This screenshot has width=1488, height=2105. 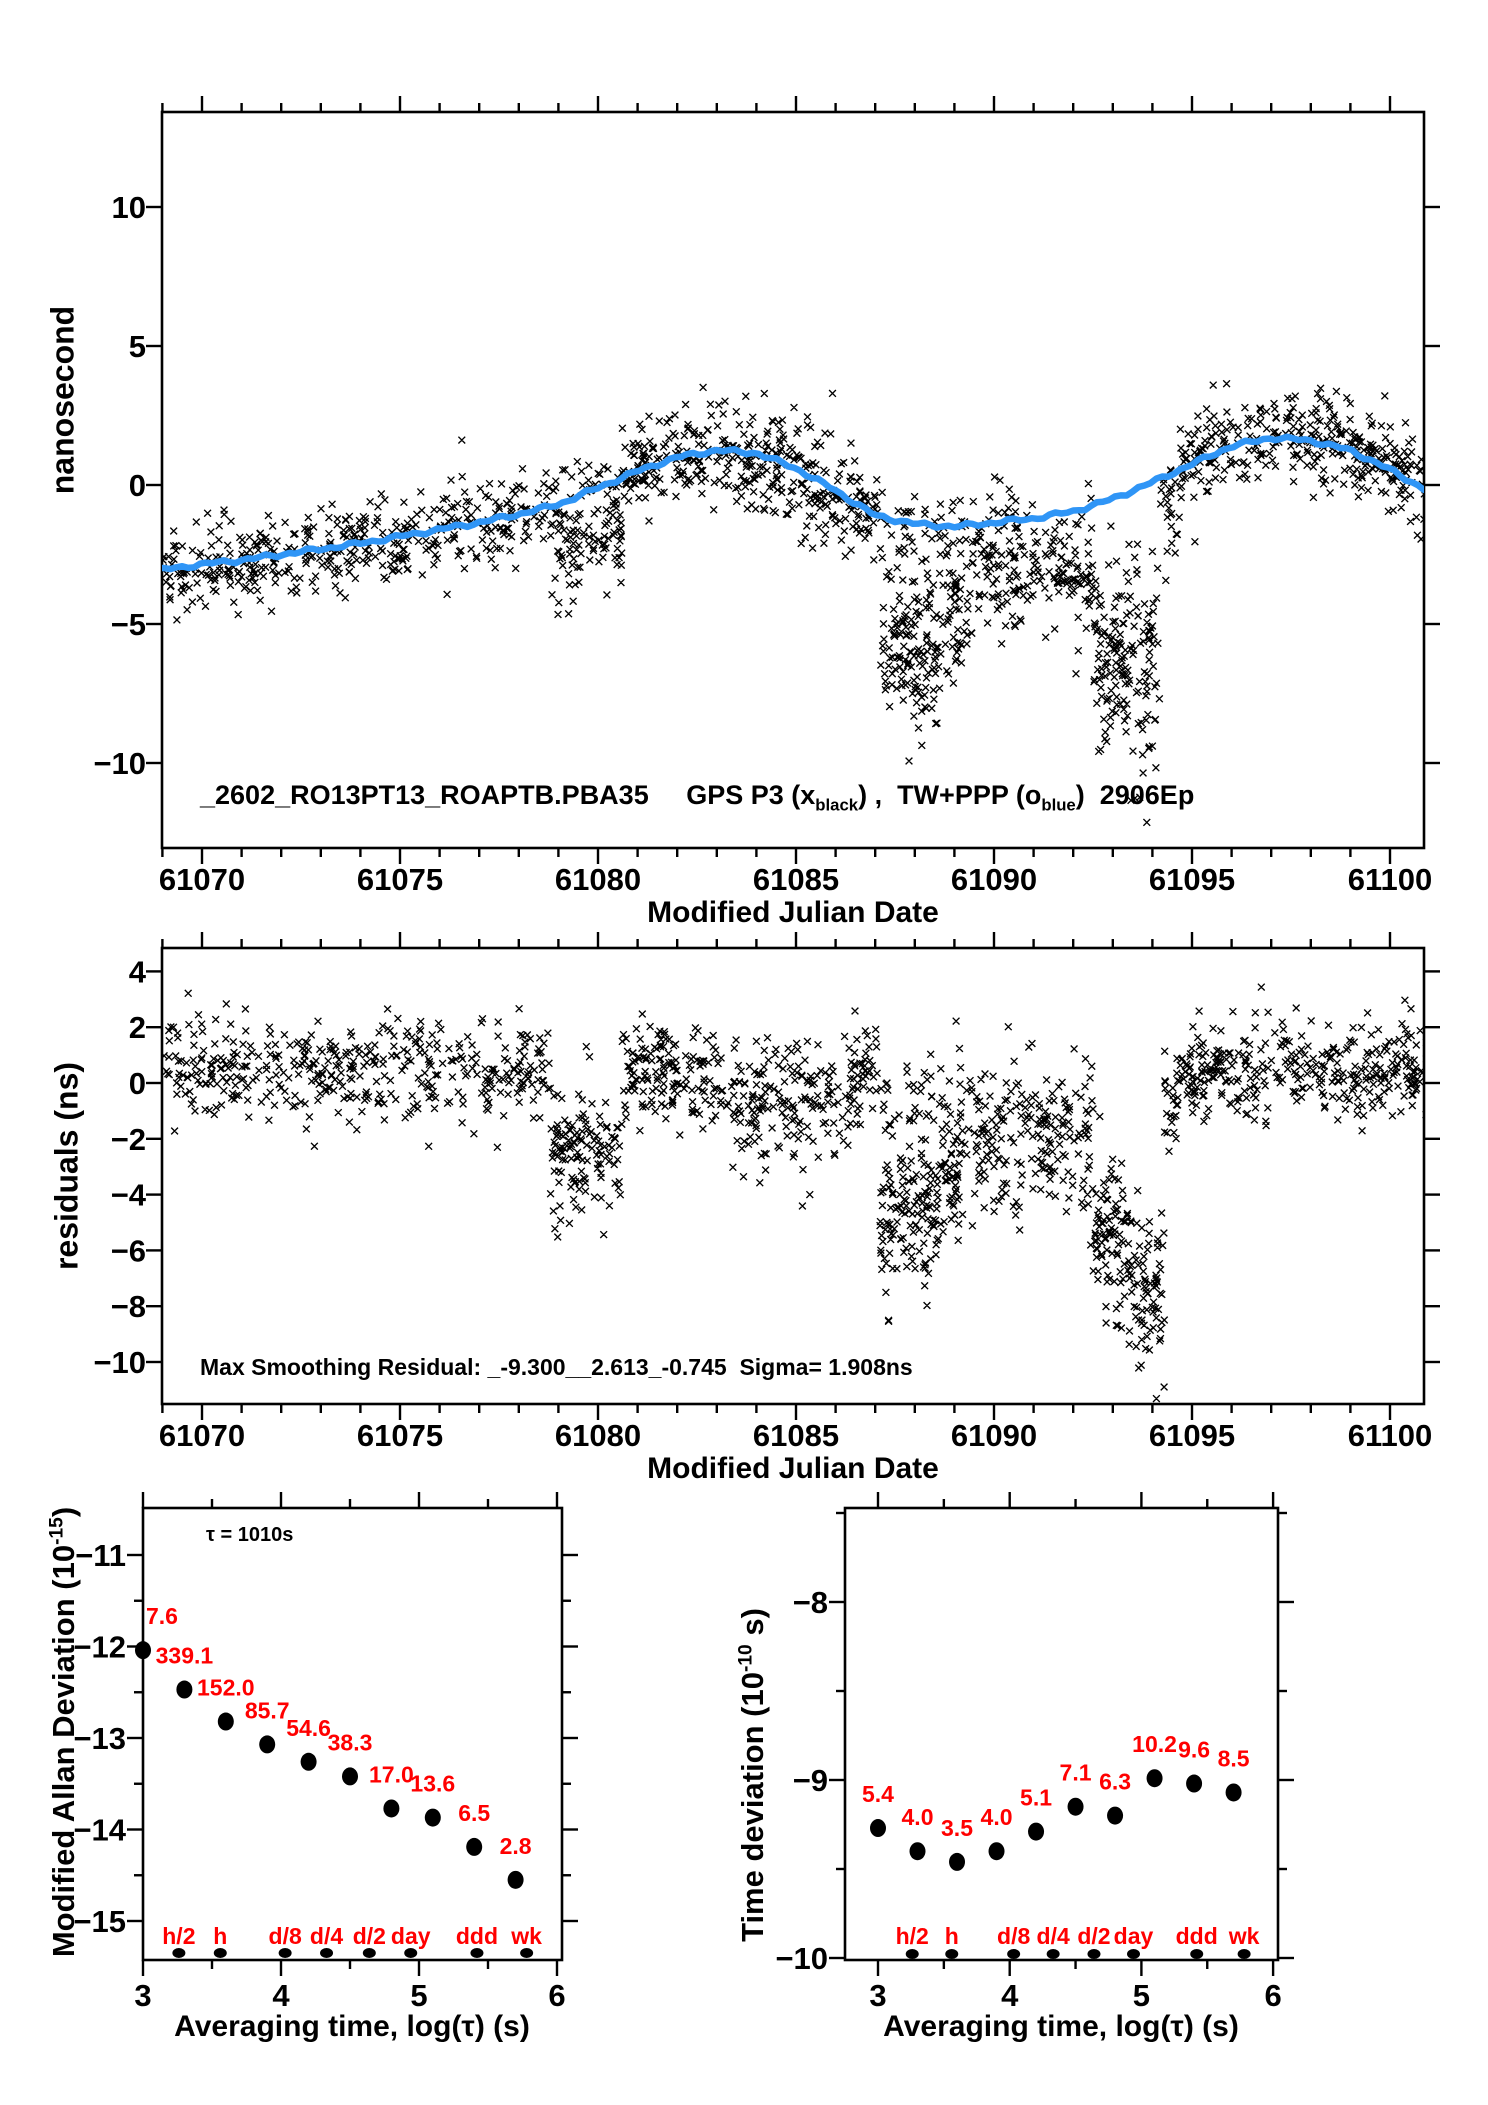 What do you see at coordinates (474, 1813) in the screenshot?
I see `mdev-value-label: 6.5` at bounding box center [474, 1813].